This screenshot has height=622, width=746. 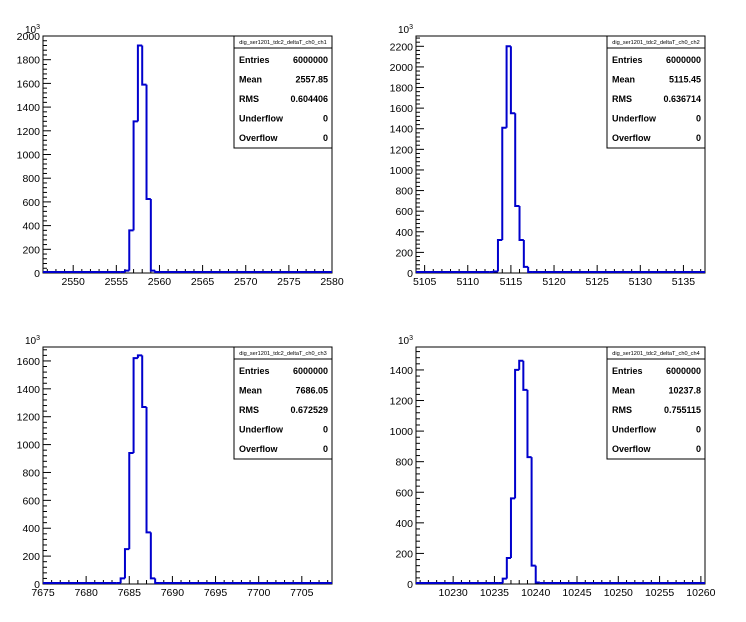 I want to click on stats-row-value: 5115.45, so click(x=685, y=80).